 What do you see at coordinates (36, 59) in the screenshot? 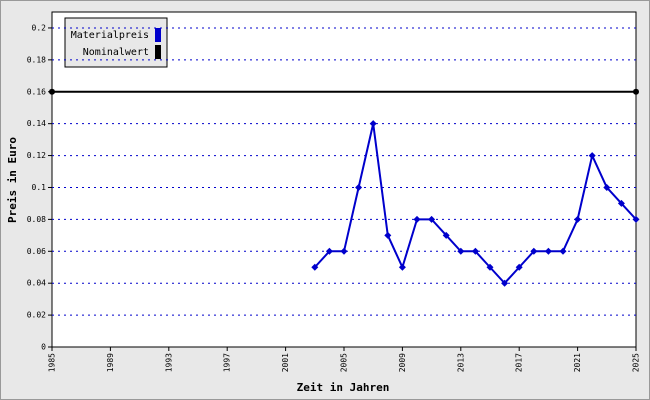
I see `y-tick-label: 0.18` at bounding box center [36, 59].